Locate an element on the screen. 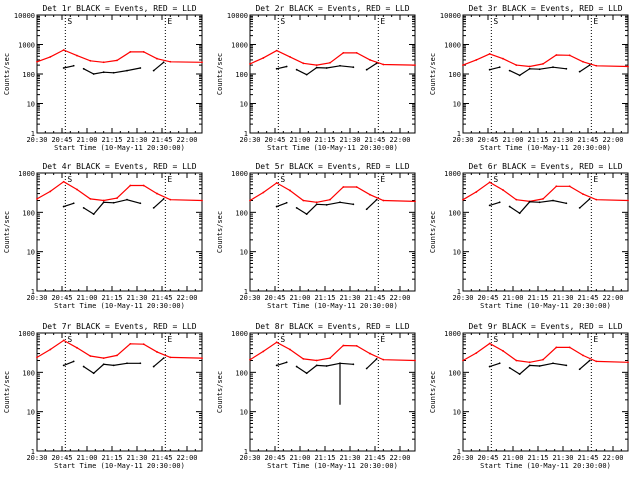 Image resolution: width=640 pixels, height=480 pixels. x-tick-label: 20:30 is located at coordinates (462, 298).